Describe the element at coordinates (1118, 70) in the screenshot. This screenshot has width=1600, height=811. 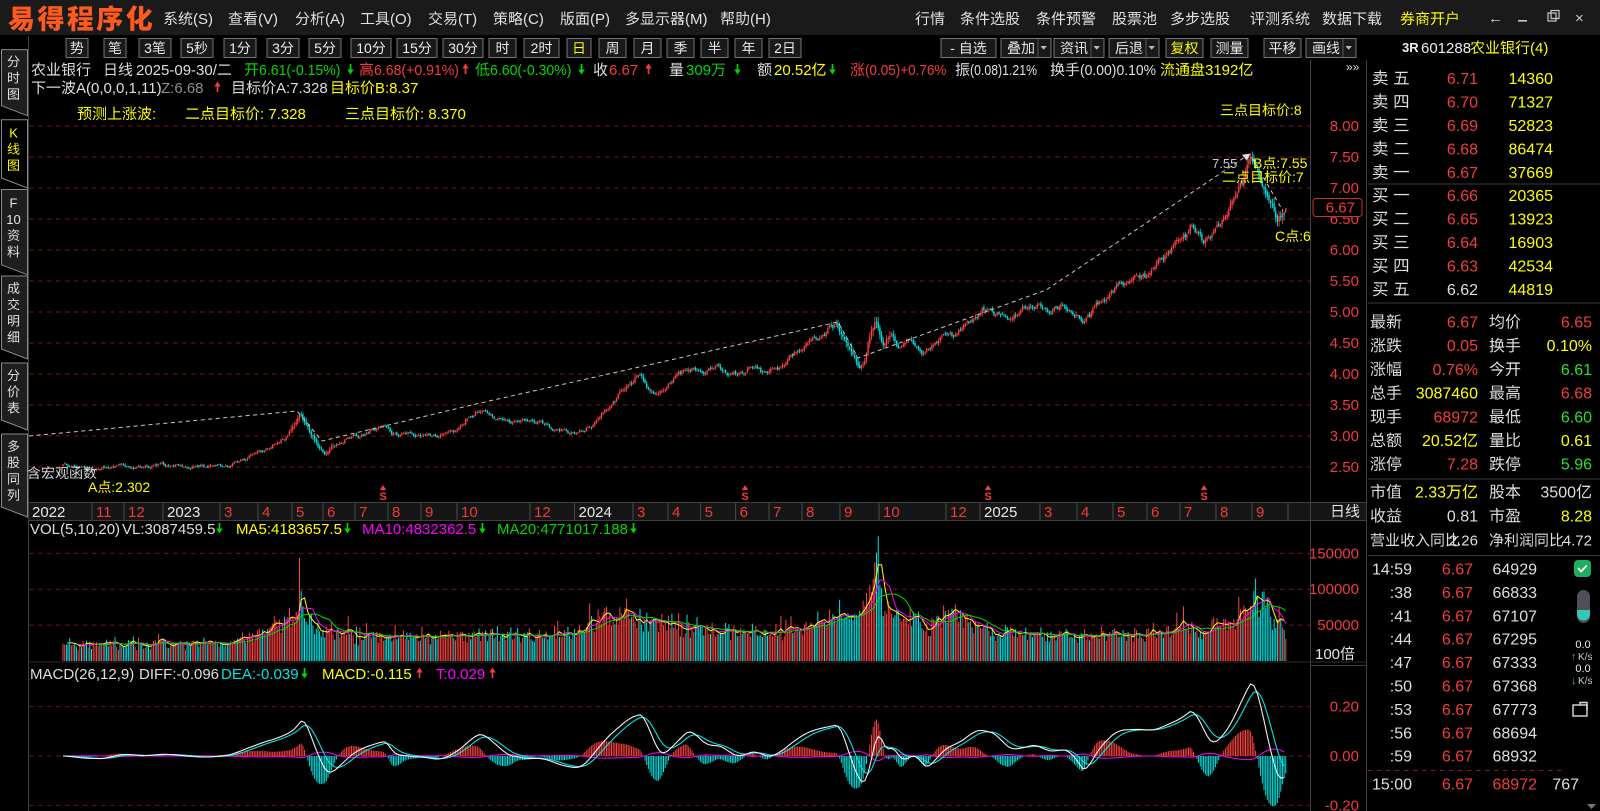
I see `svg-text: (0.00)0.10%` at that location.